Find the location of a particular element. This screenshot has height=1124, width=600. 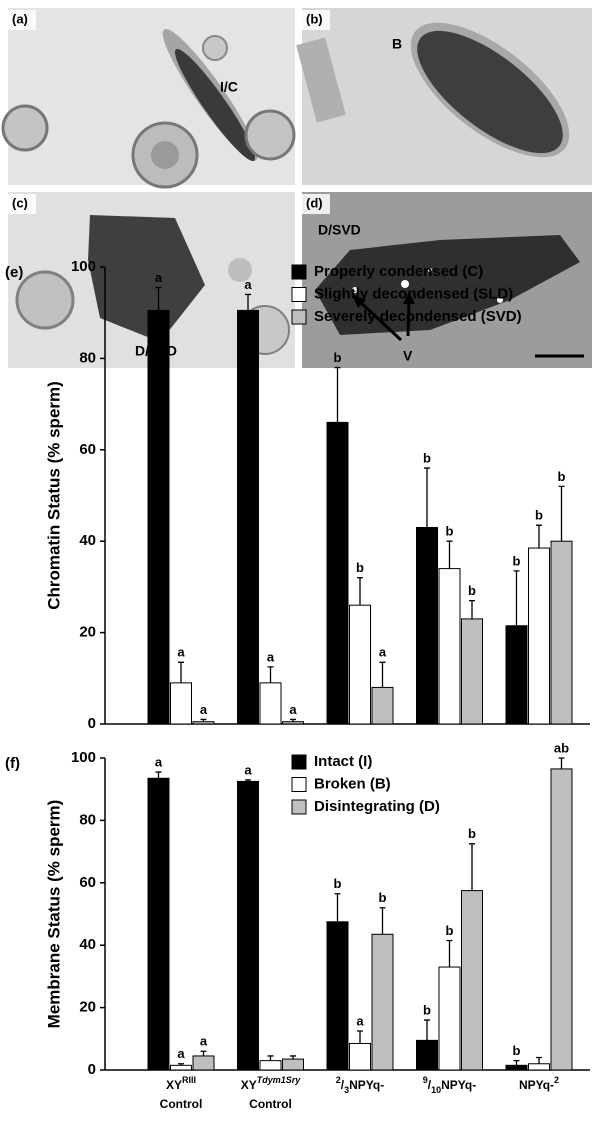

micrograph-label: V is located at coordinates (408, 356).